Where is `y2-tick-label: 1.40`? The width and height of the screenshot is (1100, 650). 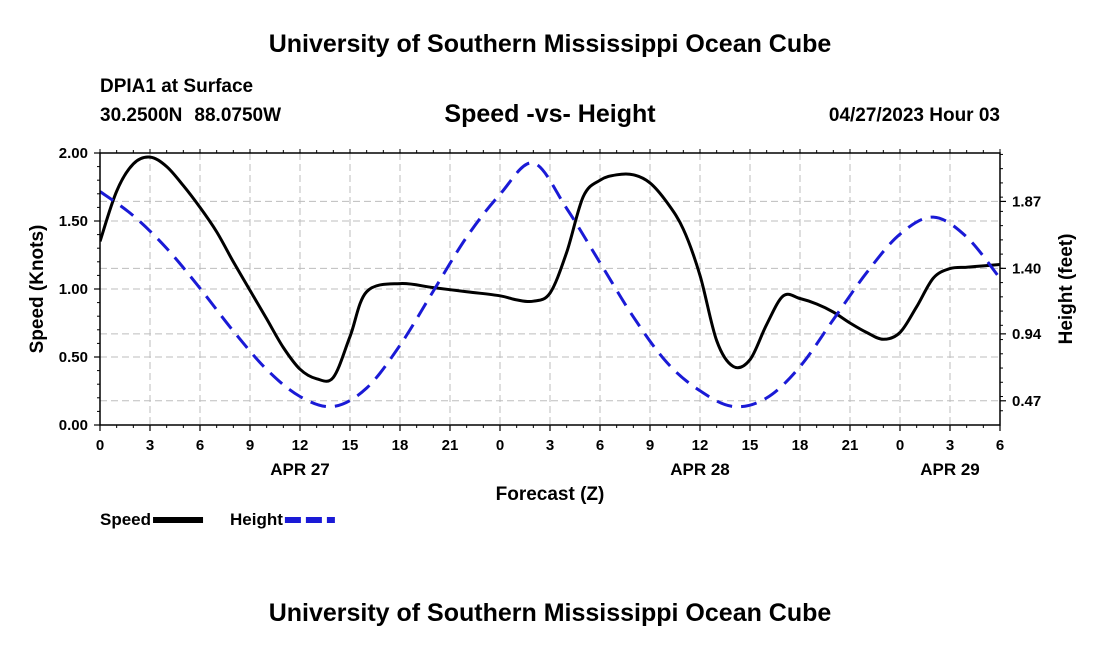 y2-tick-label: 1.40 is located at coordinates (1026, 268).